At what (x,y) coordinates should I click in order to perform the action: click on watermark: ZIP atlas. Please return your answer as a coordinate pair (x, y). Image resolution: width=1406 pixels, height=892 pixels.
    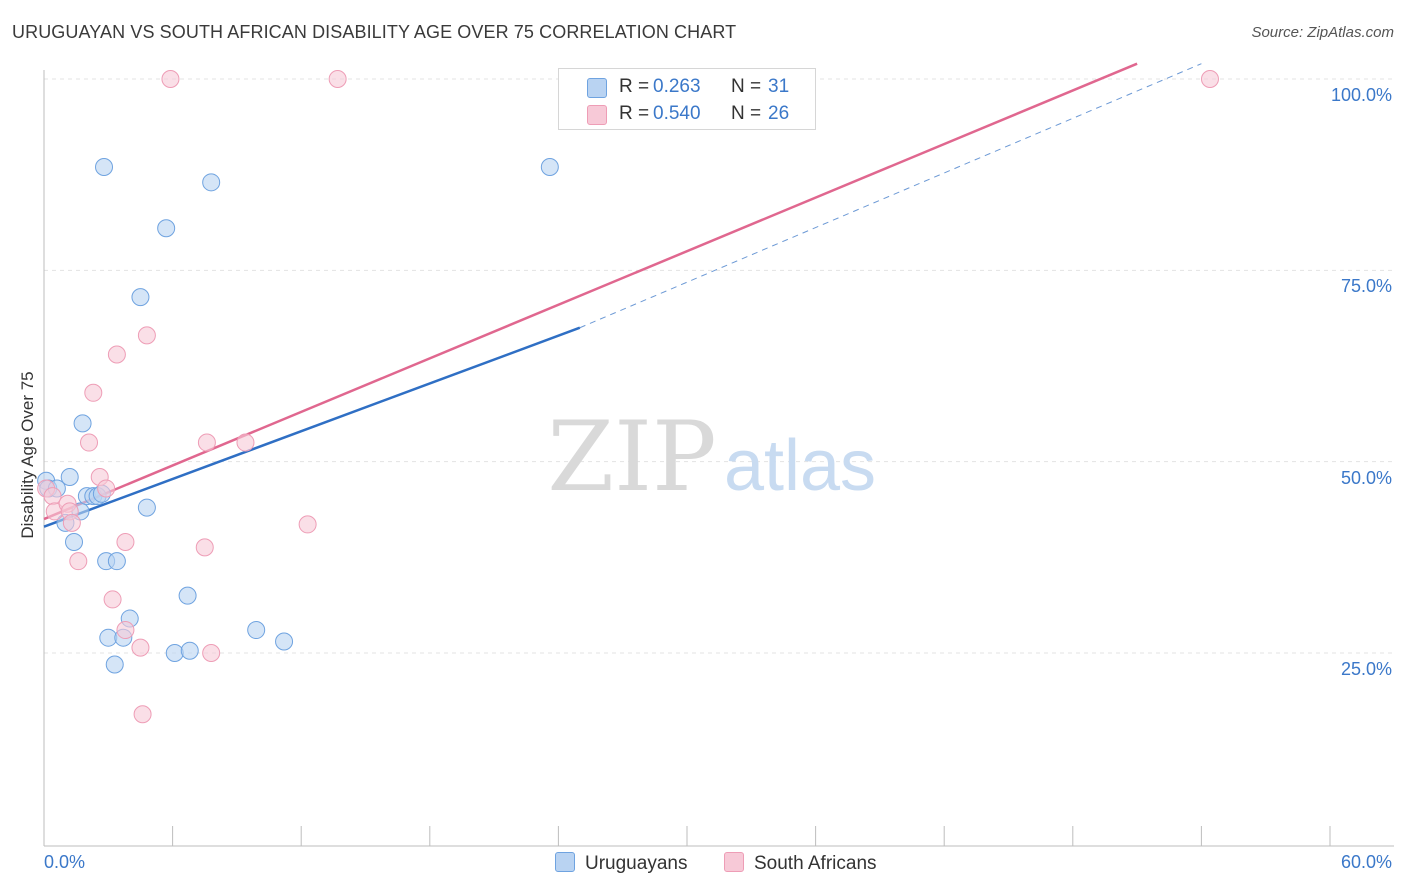
    Looking at the image, I should click on (711, 457).